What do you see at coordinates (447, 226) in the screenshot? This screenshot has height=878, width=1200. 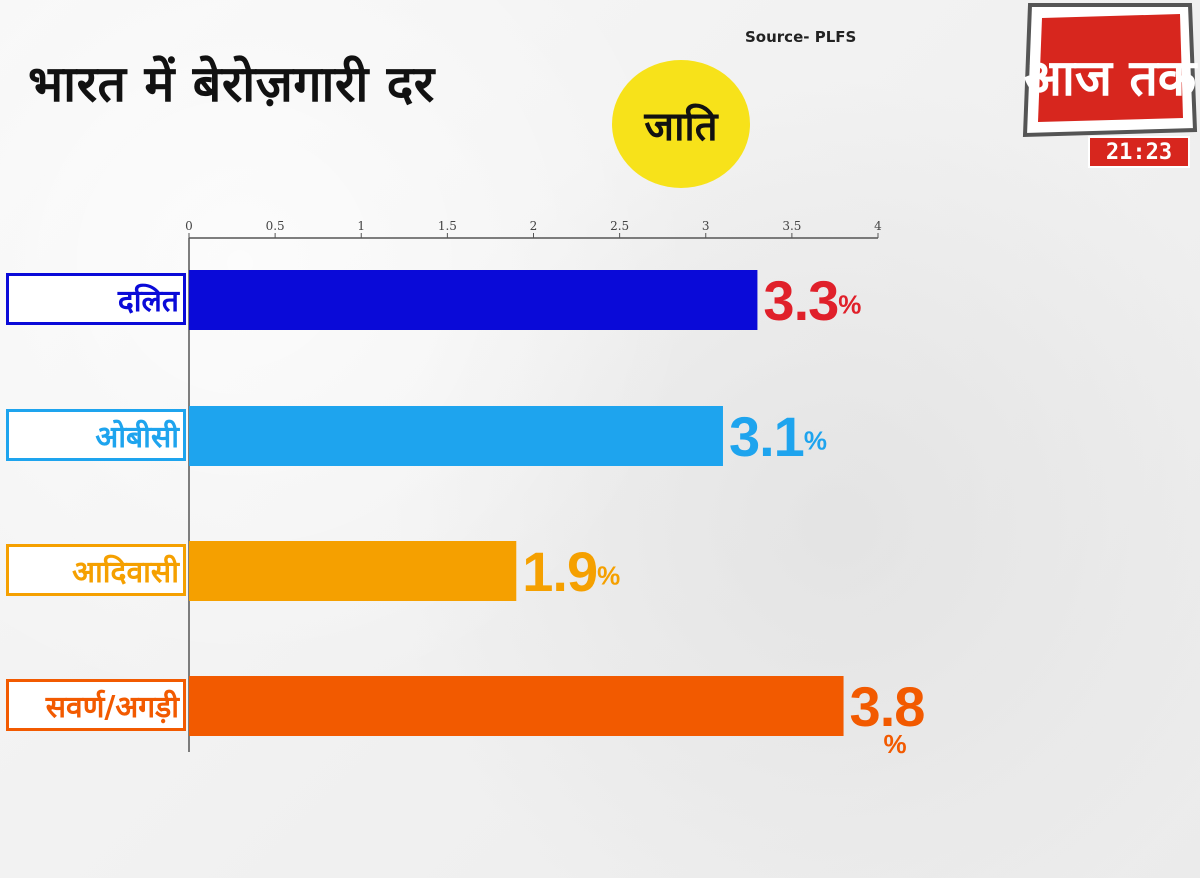 I see `x-tick-label: 1.5` at bounding box center [447, 226].